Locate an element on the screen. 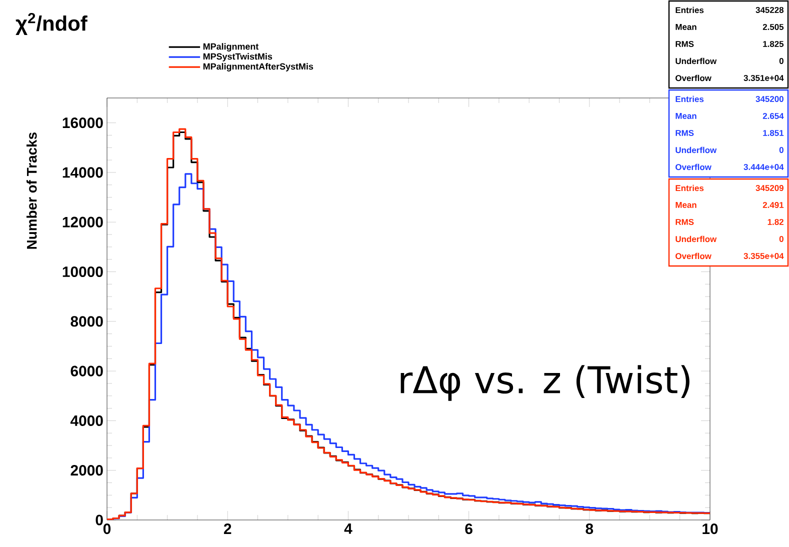 The width and height of the screenshot is (789, 547). y-tick-label: 2000 is located at coordinates (86, 470).